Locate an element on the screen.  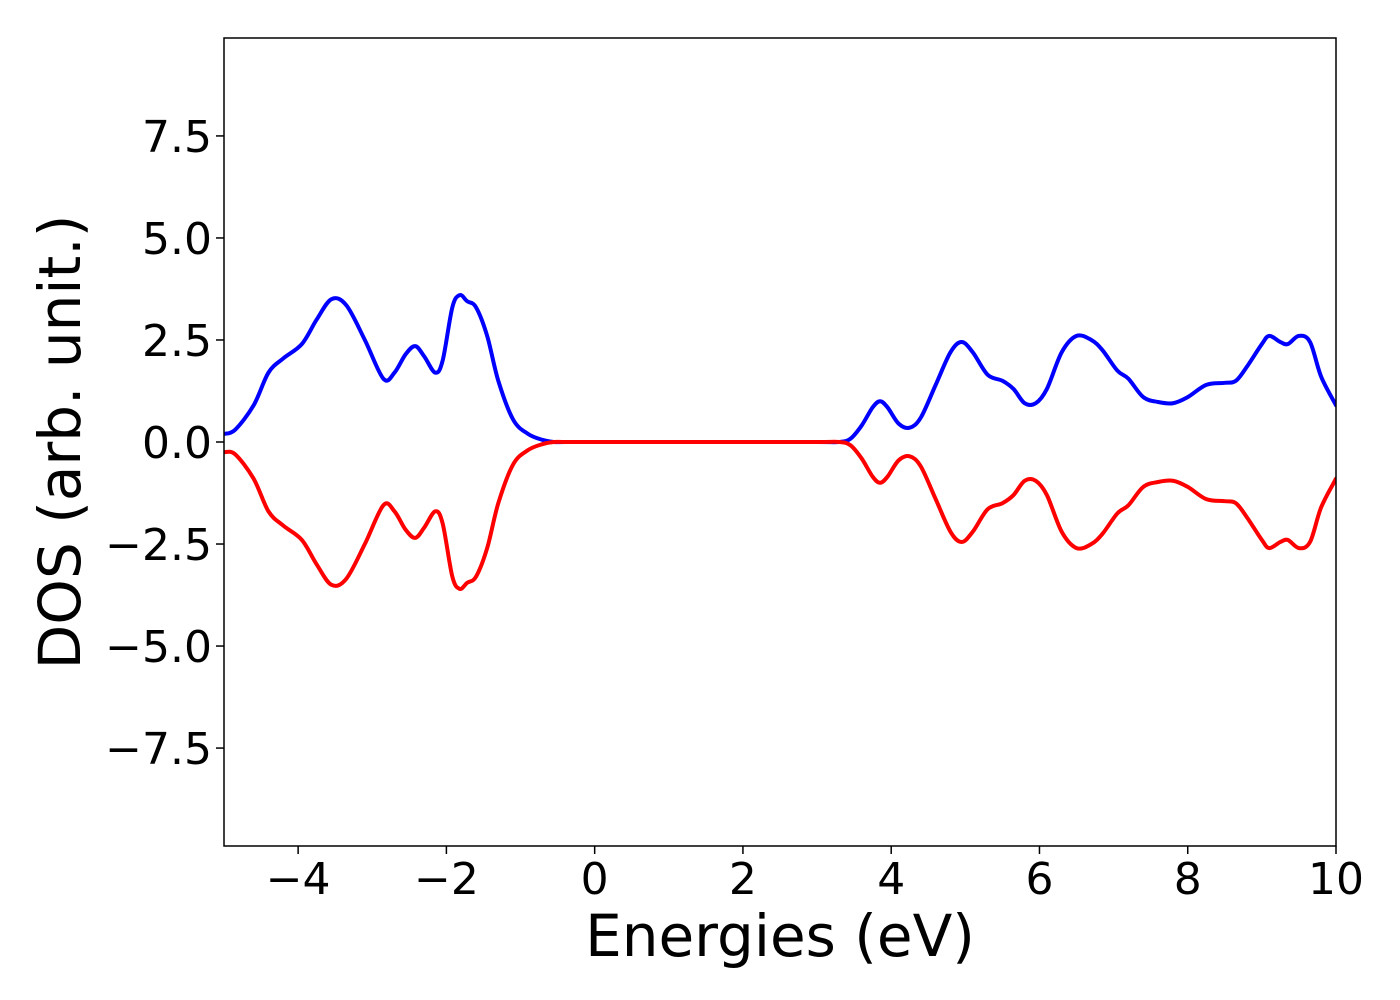
x-tick-label: 0 is located at coordinates (595, 879).